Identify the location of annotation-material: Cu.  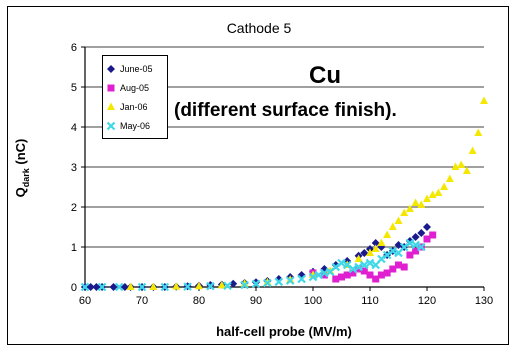
(325, 75).